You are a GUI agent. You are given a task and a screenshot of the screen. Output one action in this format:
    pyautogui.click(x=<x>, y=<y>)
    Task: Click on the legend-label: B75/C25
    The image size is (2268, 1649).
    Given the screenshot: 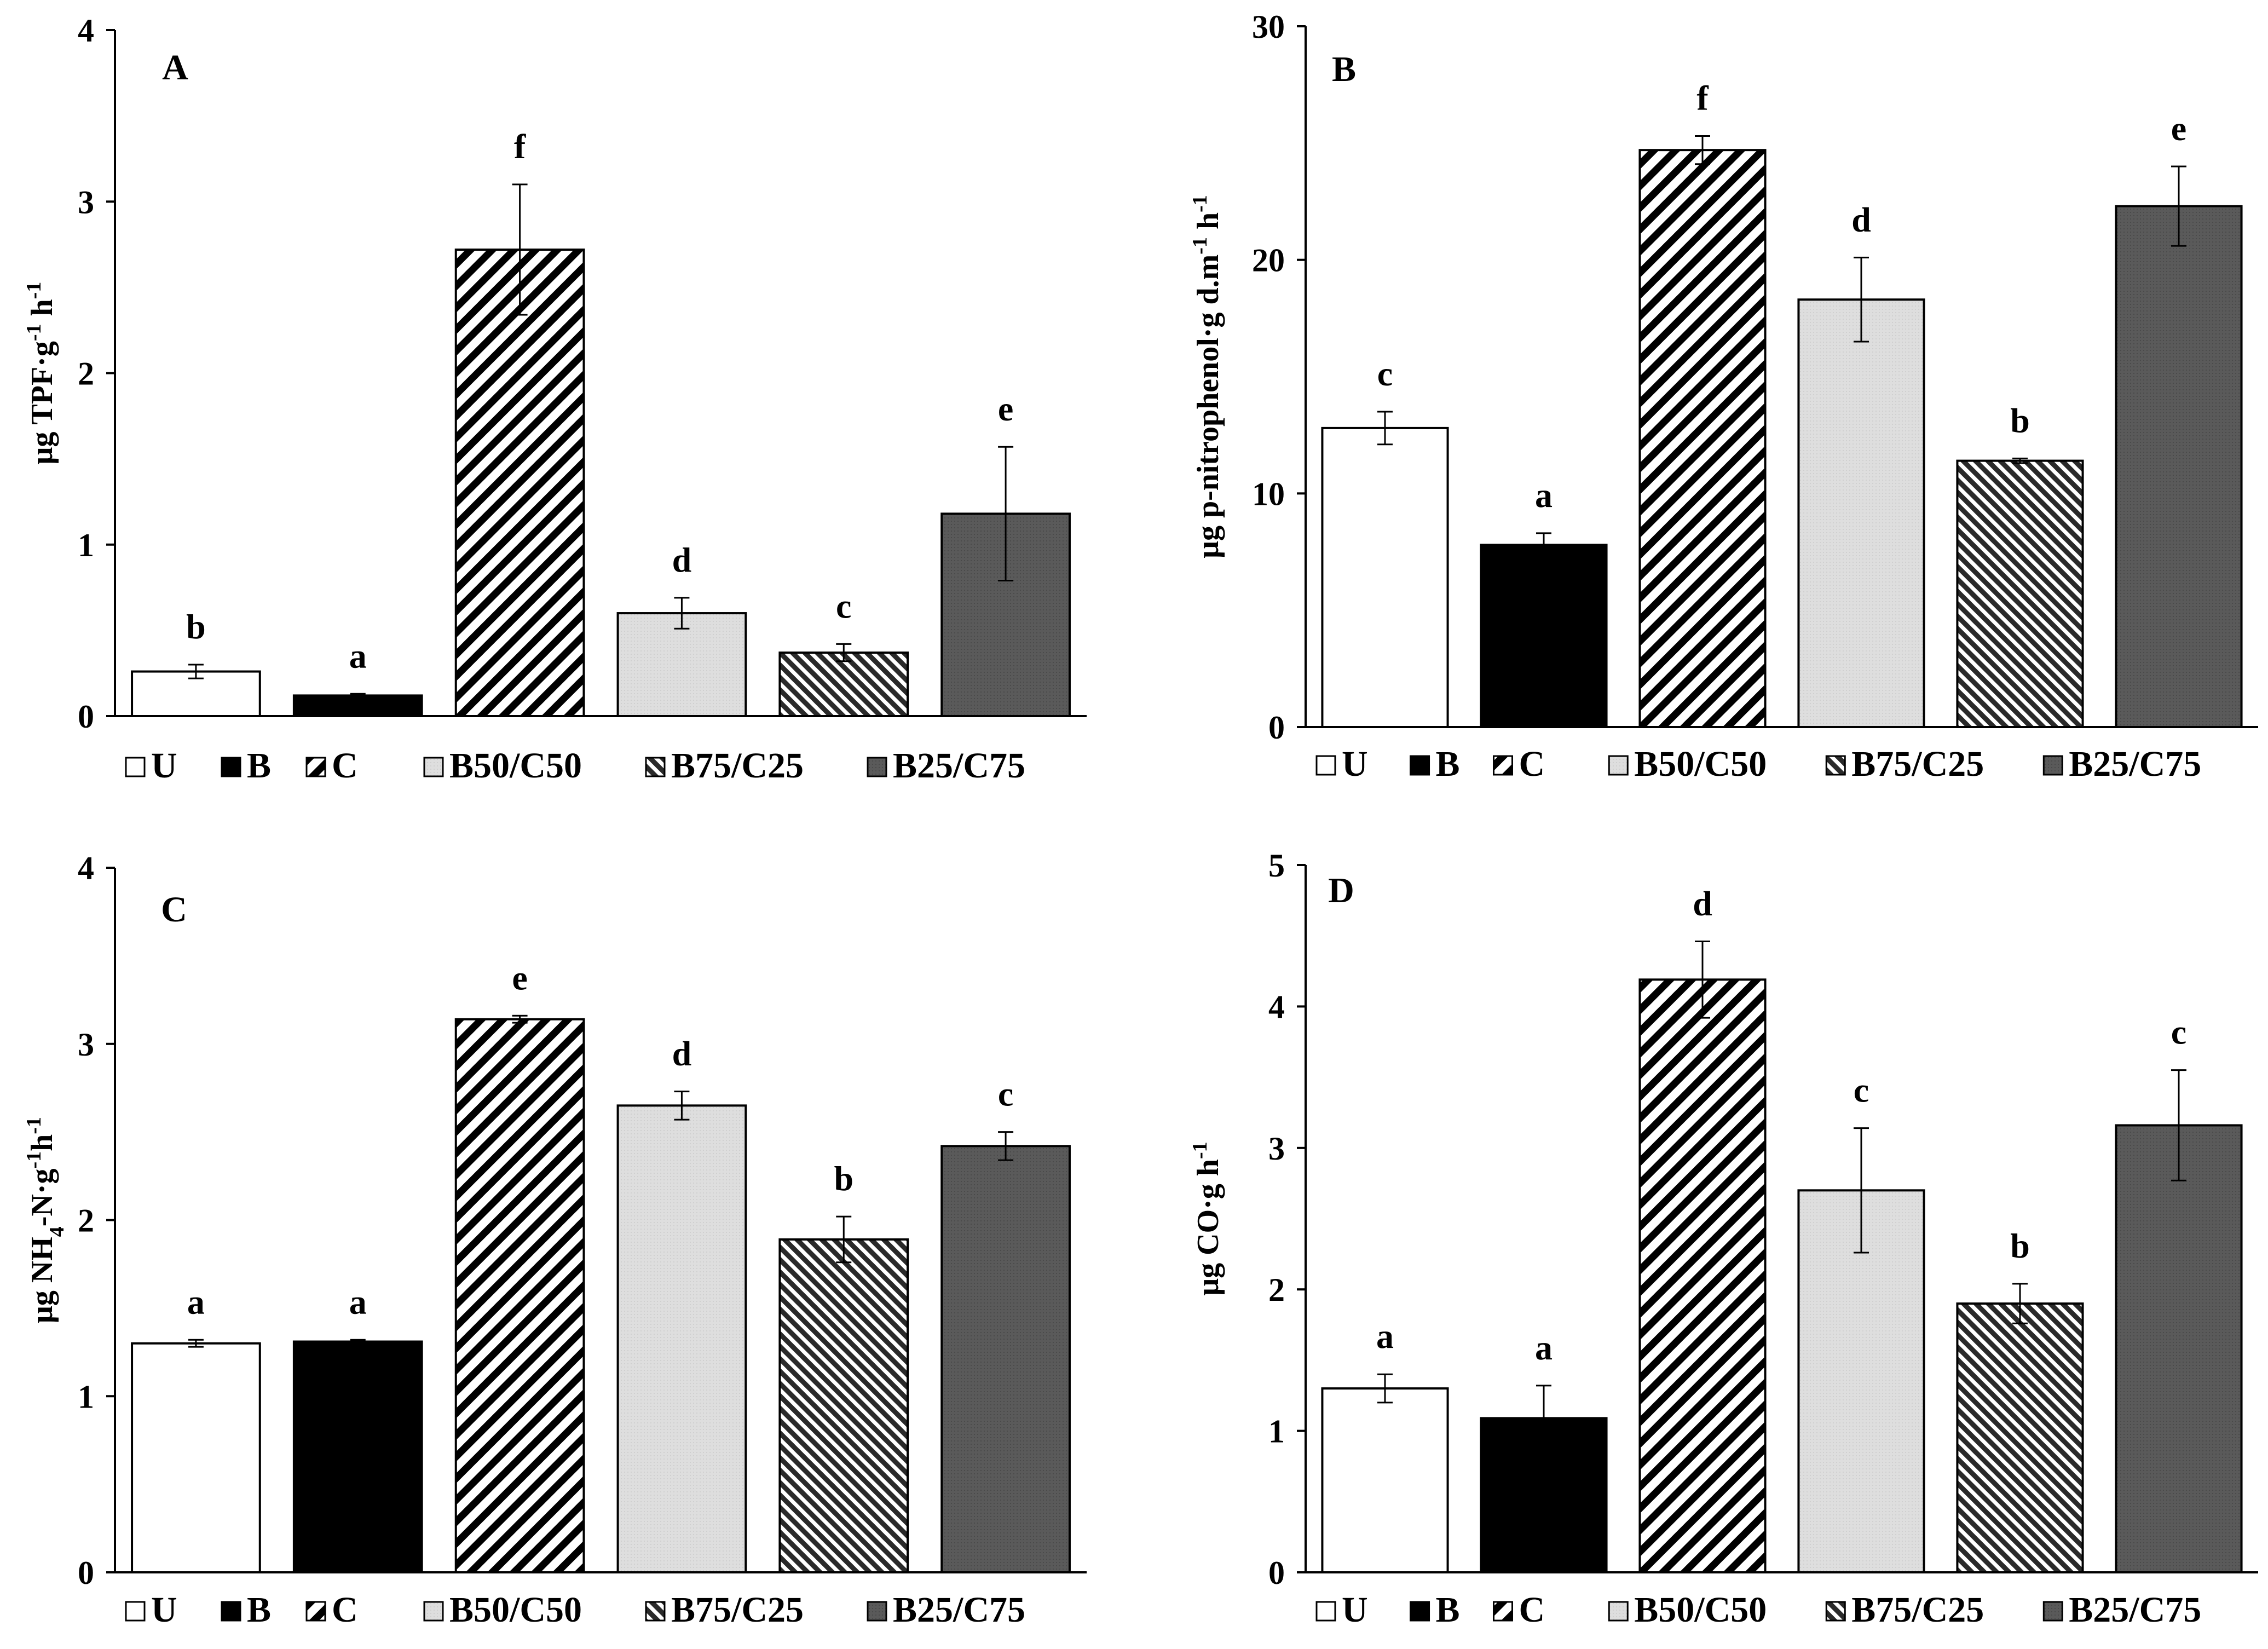 What is the action you would take?
    pyautogui.click(x=1918, y=1610)
    